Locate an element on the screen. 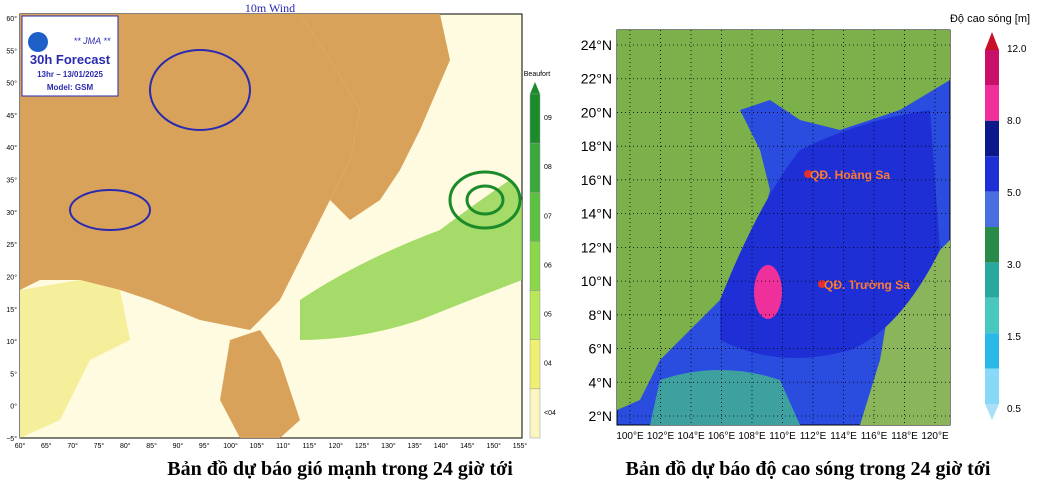  lon-label: 100° is located at coordinates (230, 446).